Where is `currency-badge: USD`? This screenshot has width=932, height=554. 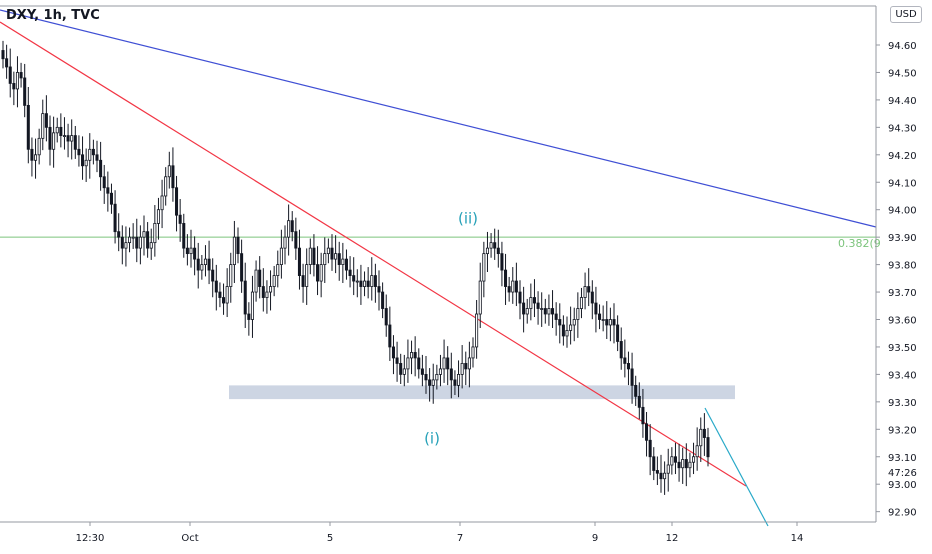 currency-badge: USD is located at coordinates (906, 14).